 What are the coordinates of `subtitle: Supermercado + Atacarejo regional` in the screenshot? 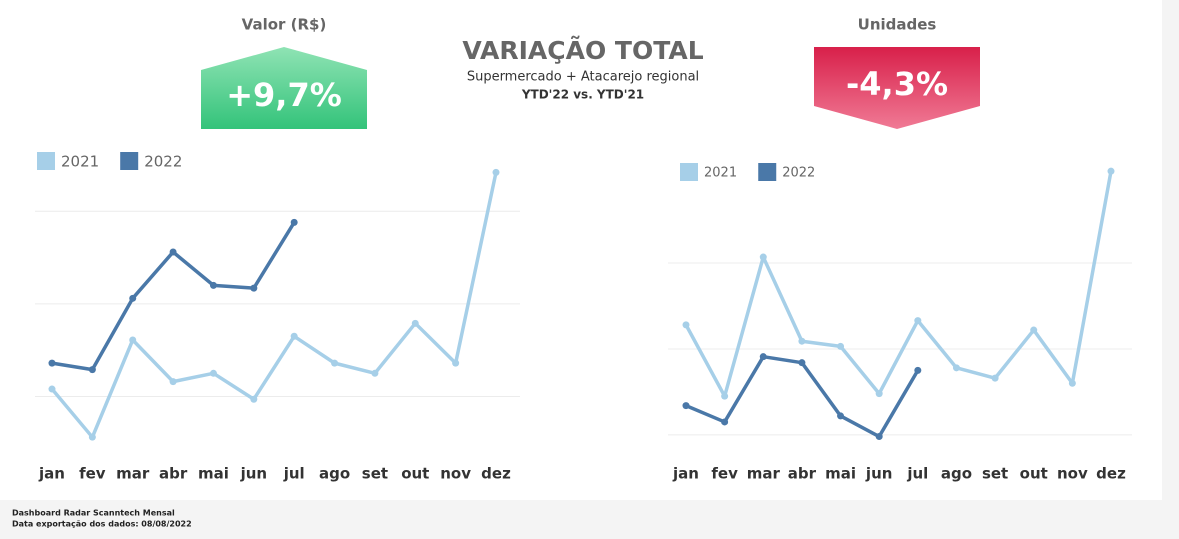 It's located at (583, 77).